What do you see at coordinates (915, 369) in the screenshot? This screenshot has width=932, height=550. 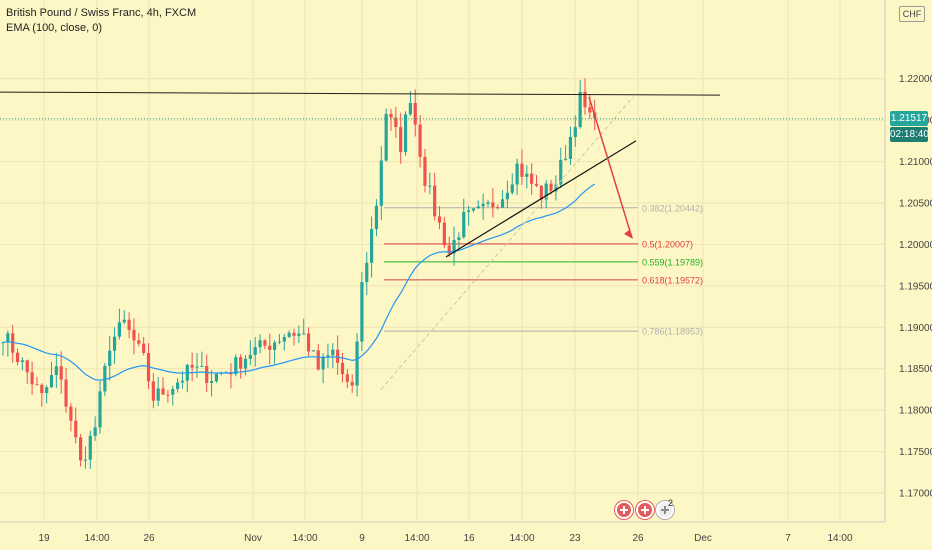 I see `price-tick-label: 1.18500` at bounding box center [915, 369].